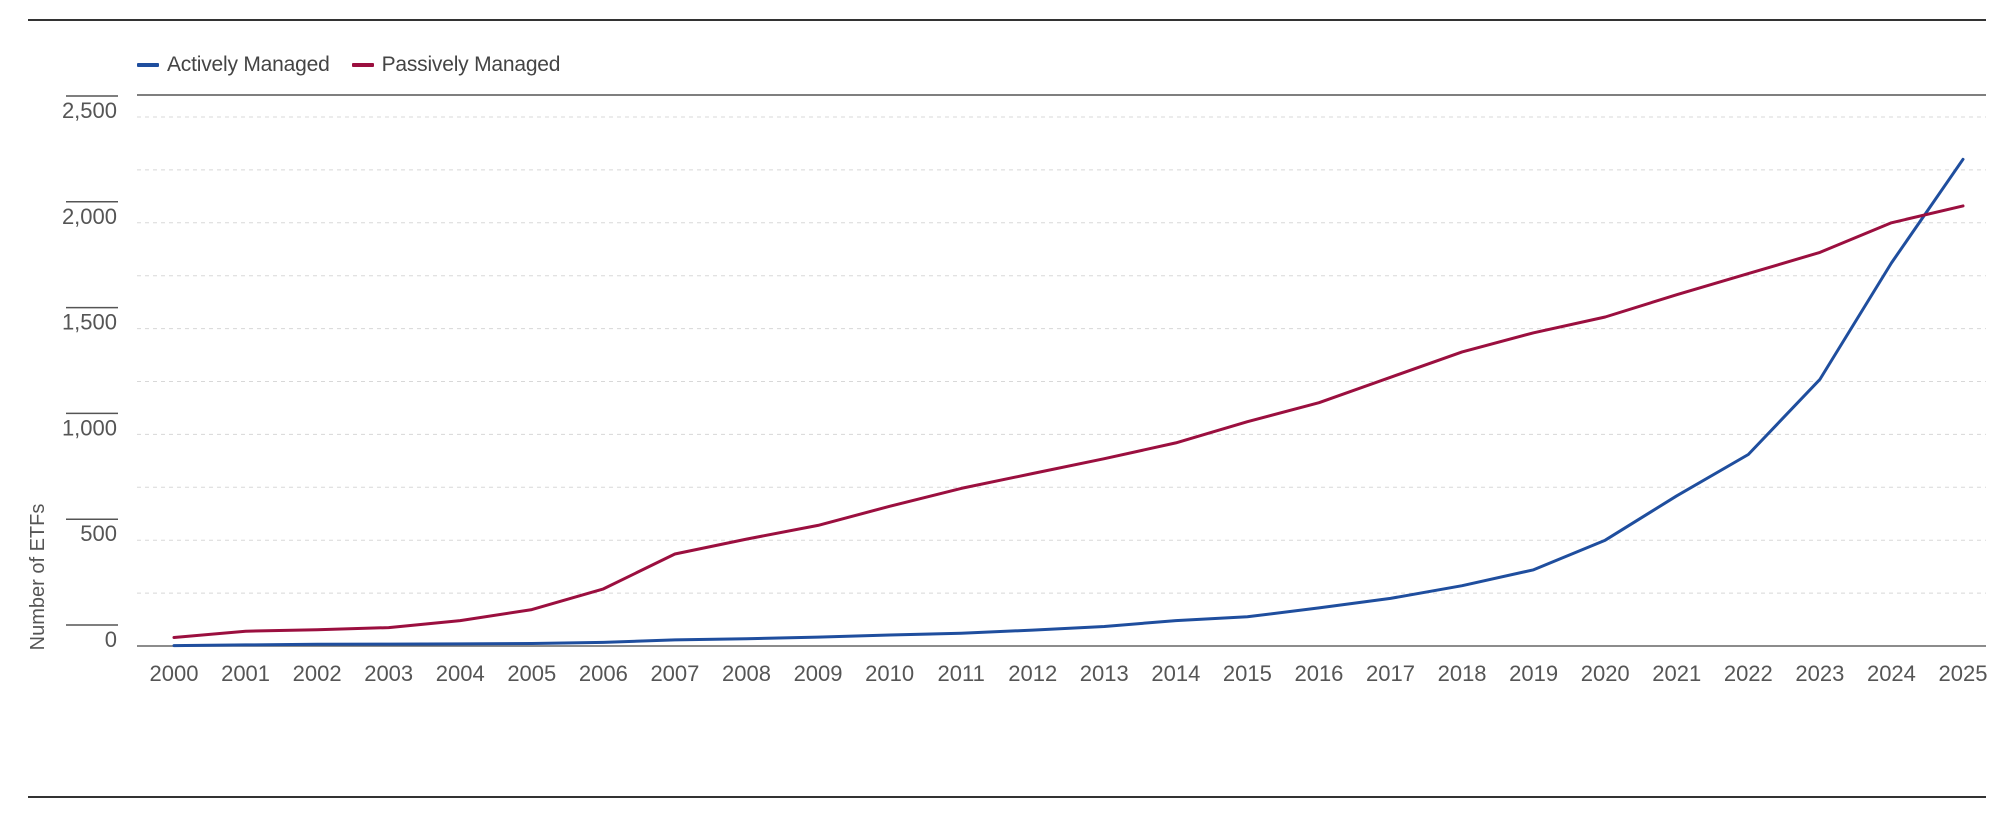  Describe the element at coordinates (1175, 673) in the screenshot. I see `x-tick-label: 2014` at that location.